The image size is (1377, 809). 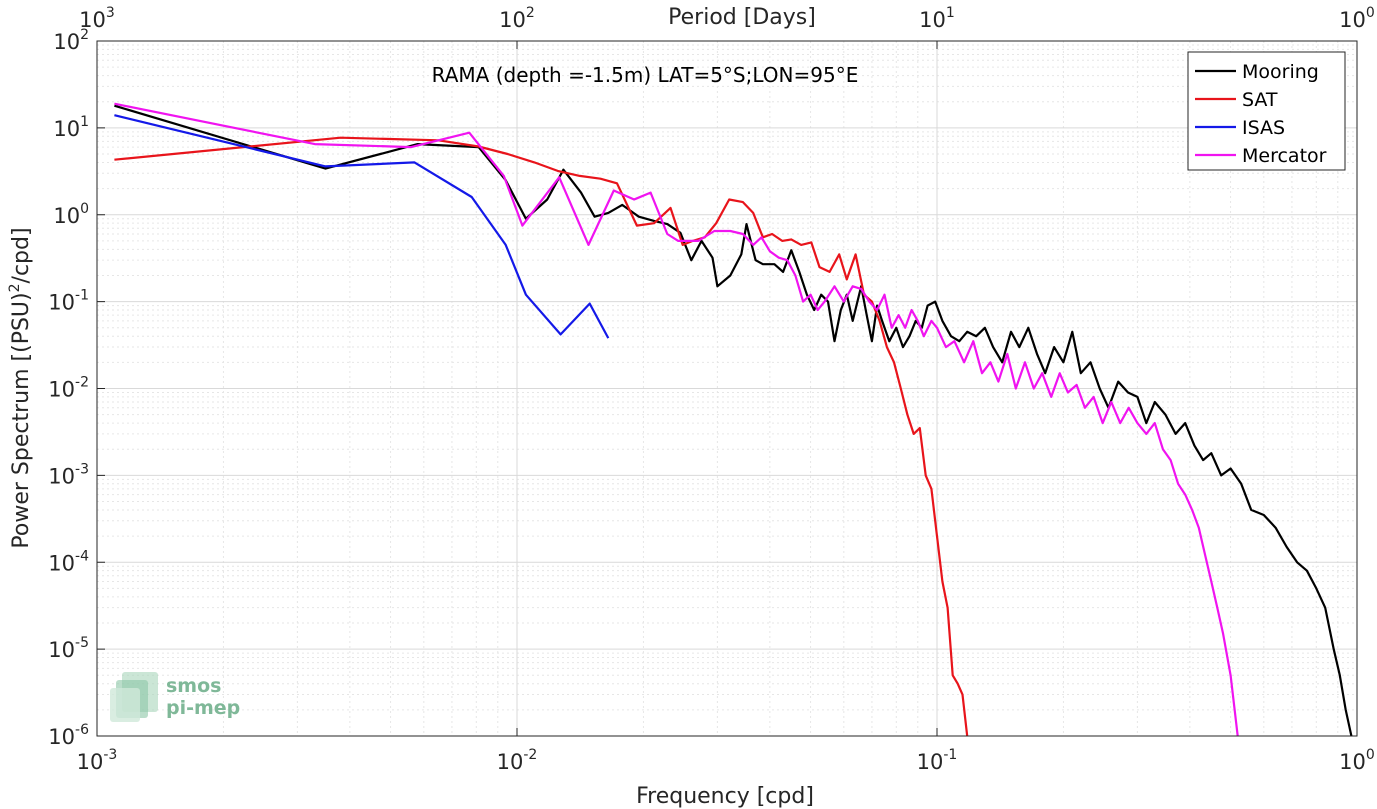 What do you see at coordinates (71, 127) in the screenshot?
I see `y-tick-label: 10¹` at bounding box center [71, 127].